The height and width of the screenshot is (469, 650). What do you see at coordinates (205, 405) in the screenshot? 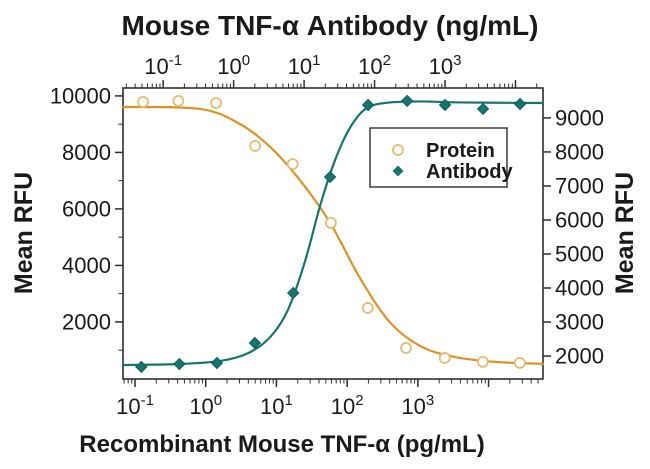
I see `bottom-tick-label: 10⁰` at bounding box center [205, 405].